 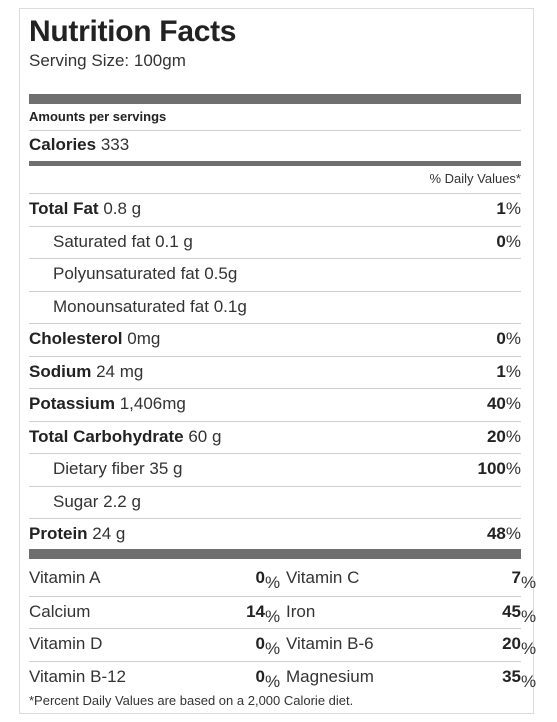 What do you see at coordinates (282, 676) in the screenshot?
I see `vitamin-row: Vitamin B-12 0% Magnesium 35%` at bounding box center [282, 676].